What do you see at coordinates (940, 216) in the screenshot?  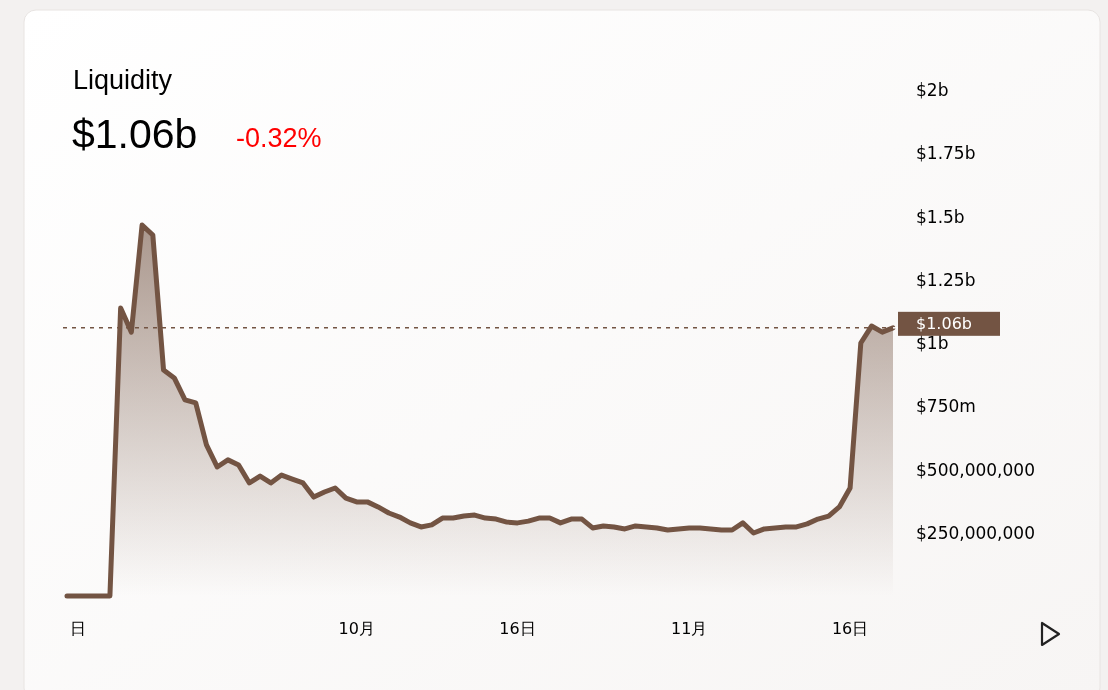 I see `y-tick-label: $1.5b` at bounding box center [940, 216].